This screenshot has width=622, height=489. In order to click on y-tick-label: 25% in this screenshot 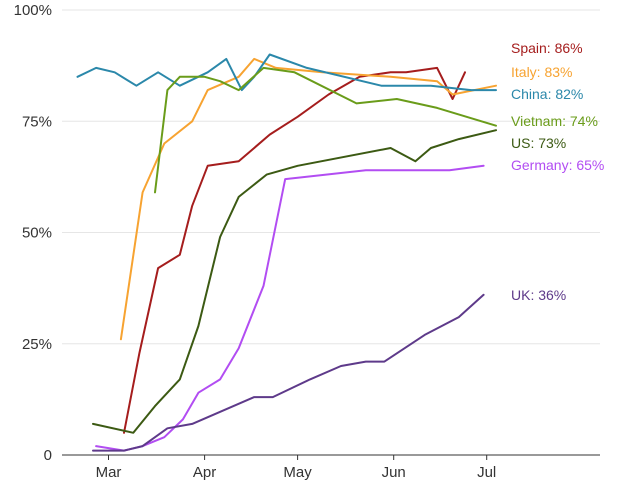, I will do `click(37, 344)`.